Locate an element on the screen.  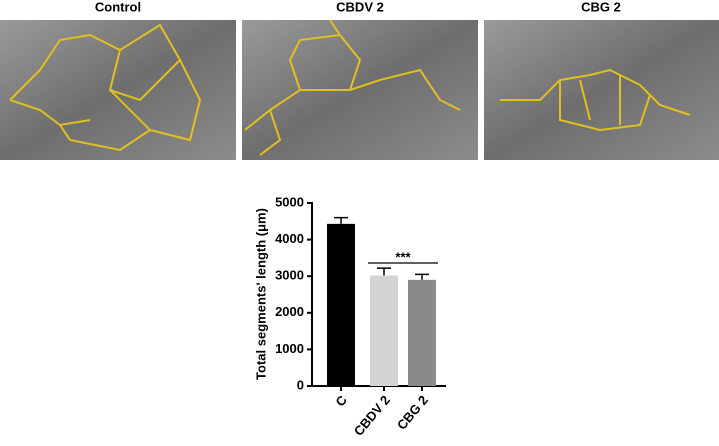
significance-label: *** is located at coordinates (403, 256).